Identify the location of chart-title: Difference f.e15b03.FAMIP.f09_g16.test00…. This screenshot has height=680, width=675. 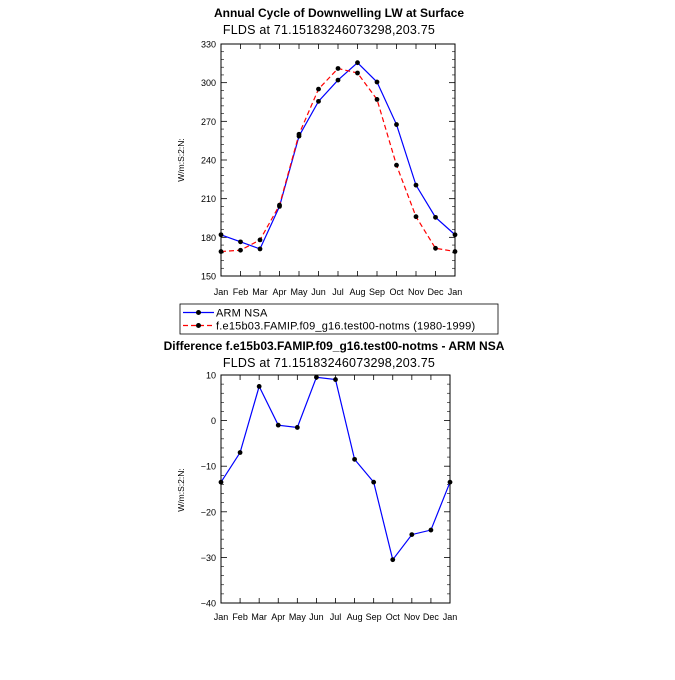
(334, 346).